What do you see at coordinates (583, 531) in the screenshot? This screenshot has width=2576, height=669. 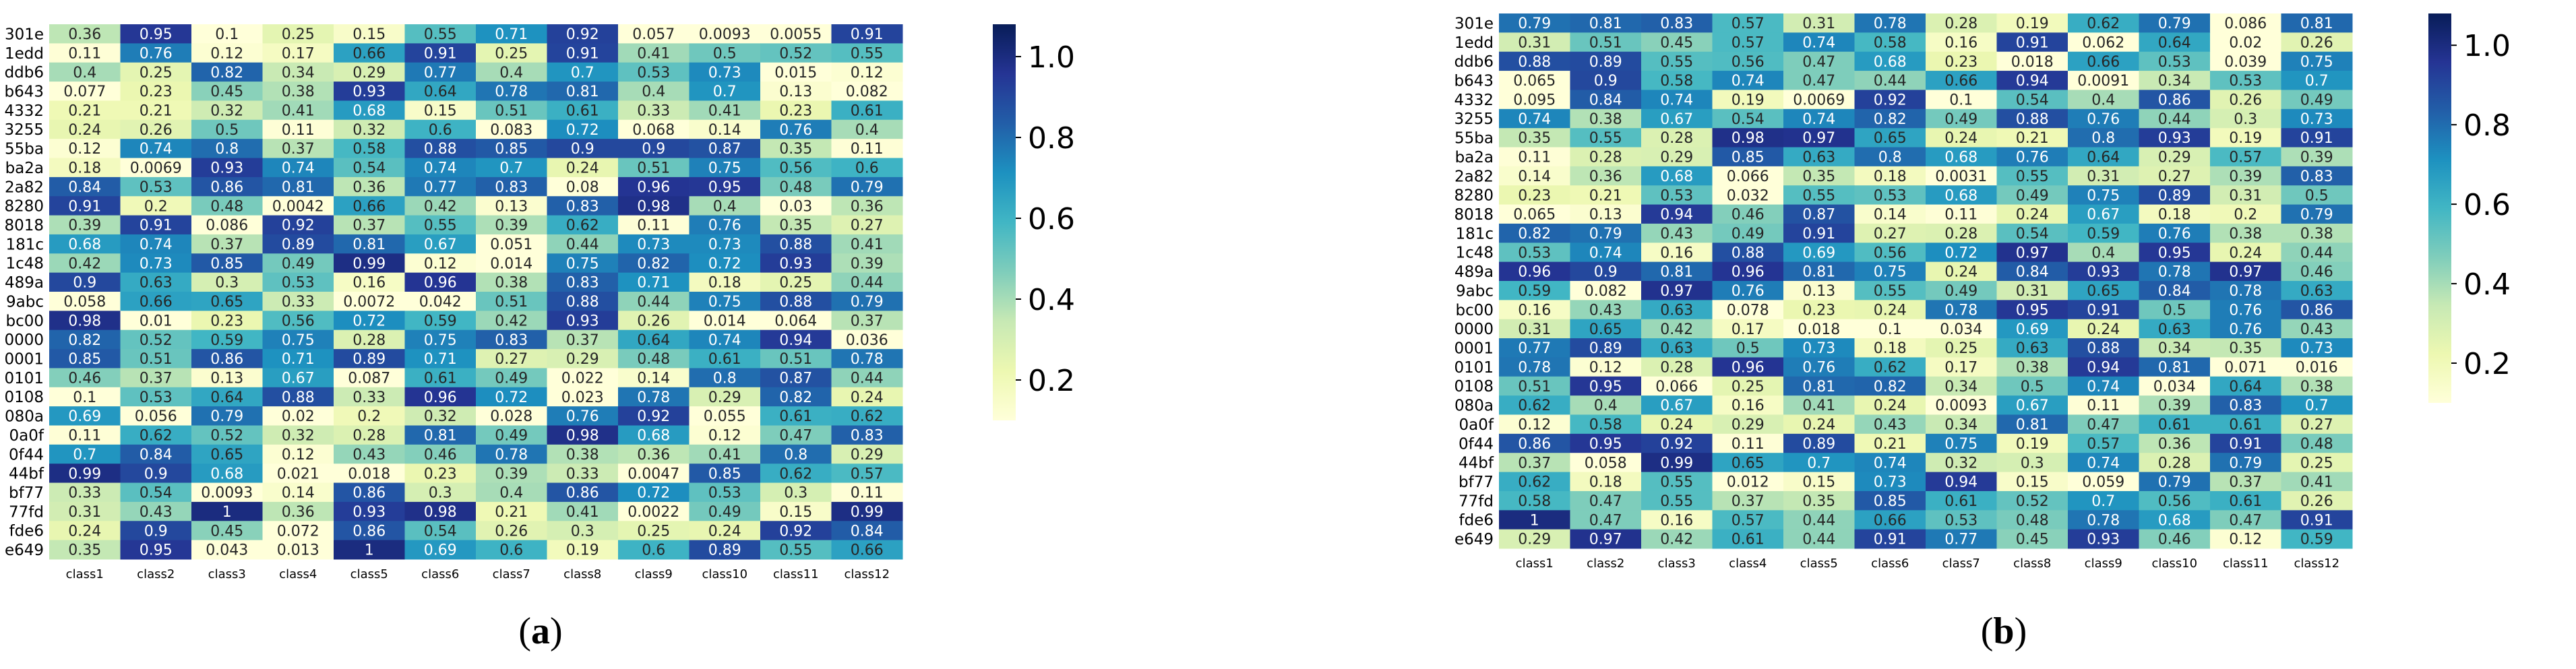 I see `cell-value-label: 0.3` at bounding box center [583, 531].